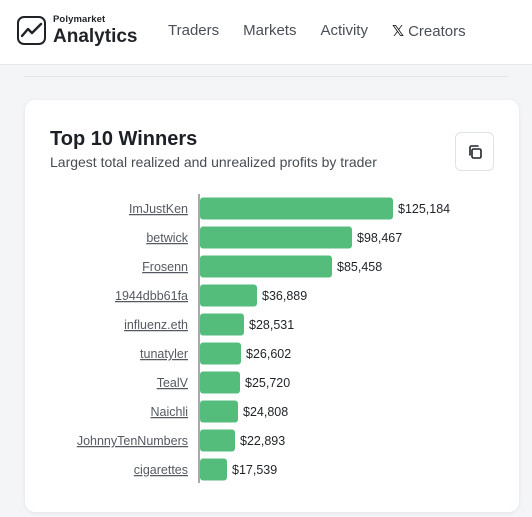 Image resolution: width=532 pixels, height=517 pixels. I want to click on trader-link: JohnnyTenNumbers, so click(132, 441).